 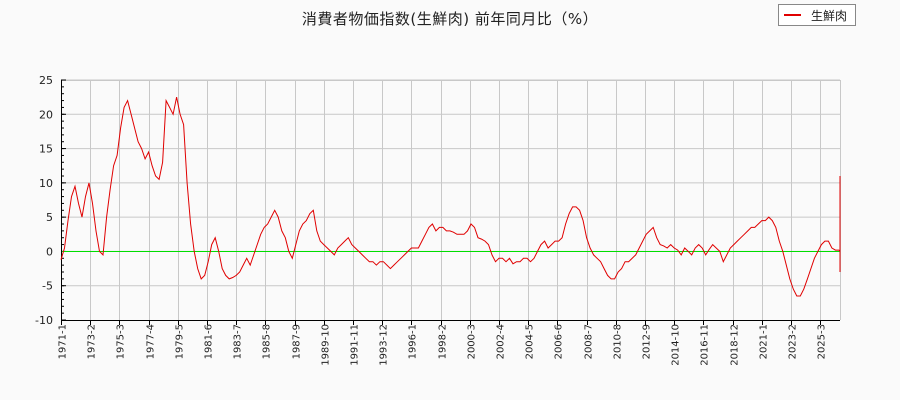 What do you see at coordinates (355, 345) in the screenshot?
I see `x-tick-label: 1991-11` at bounding box center [355, 345].